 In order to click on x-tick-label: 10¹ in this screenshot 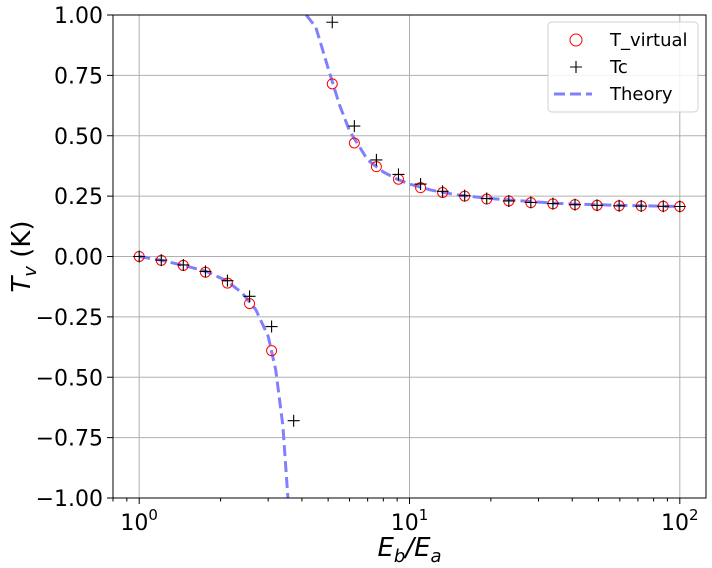, I will do `click(410, 521)`.